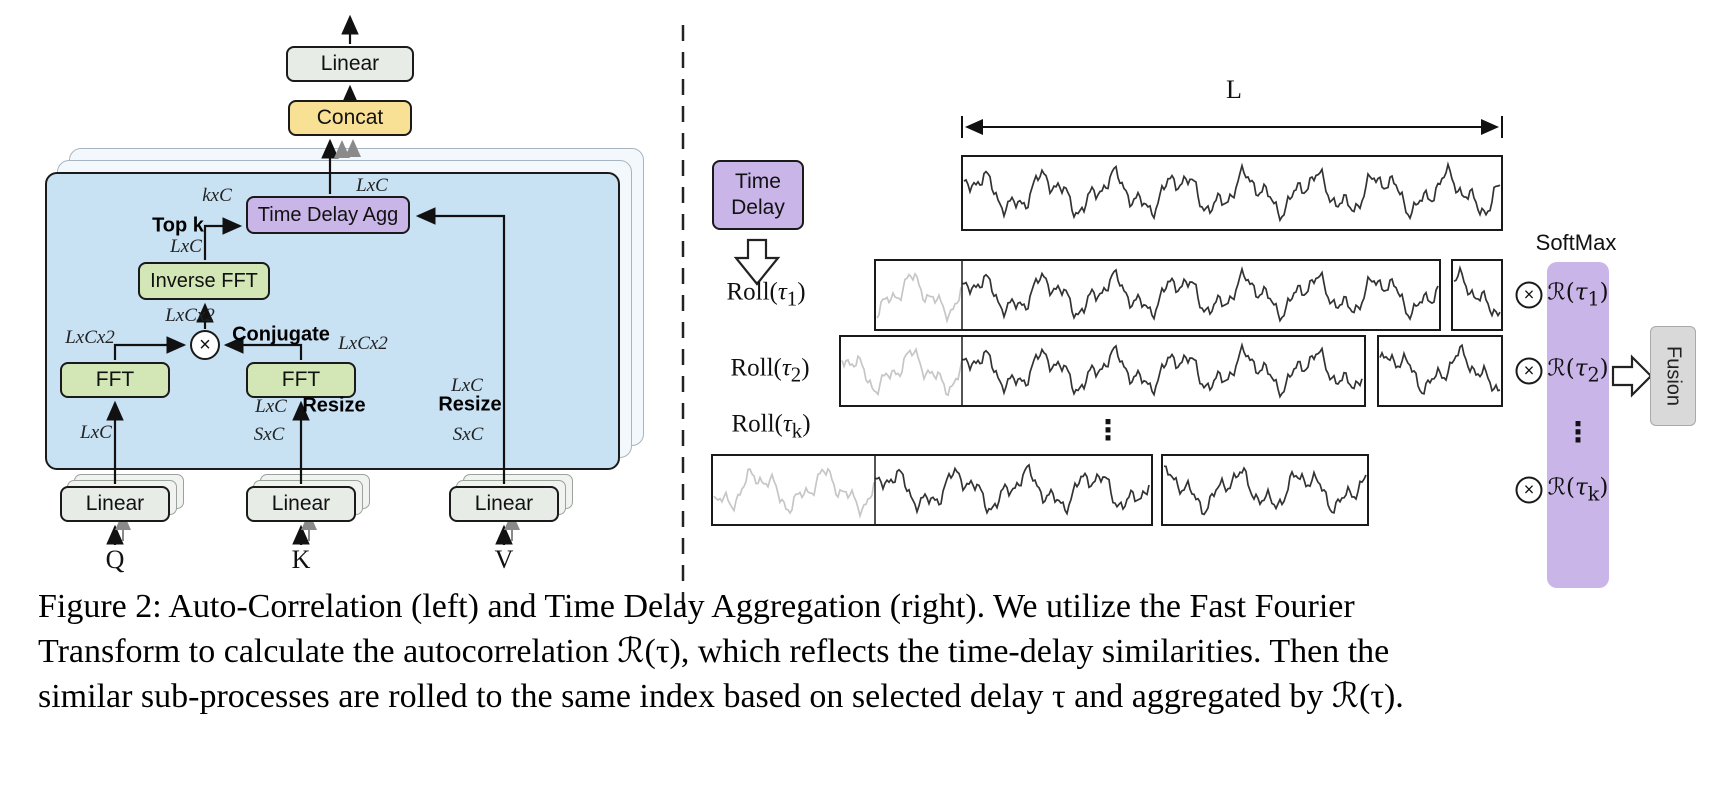  Describe the element at coordinates (350, 118) in the screenshot. I see `concat-box: Concat` at that location.